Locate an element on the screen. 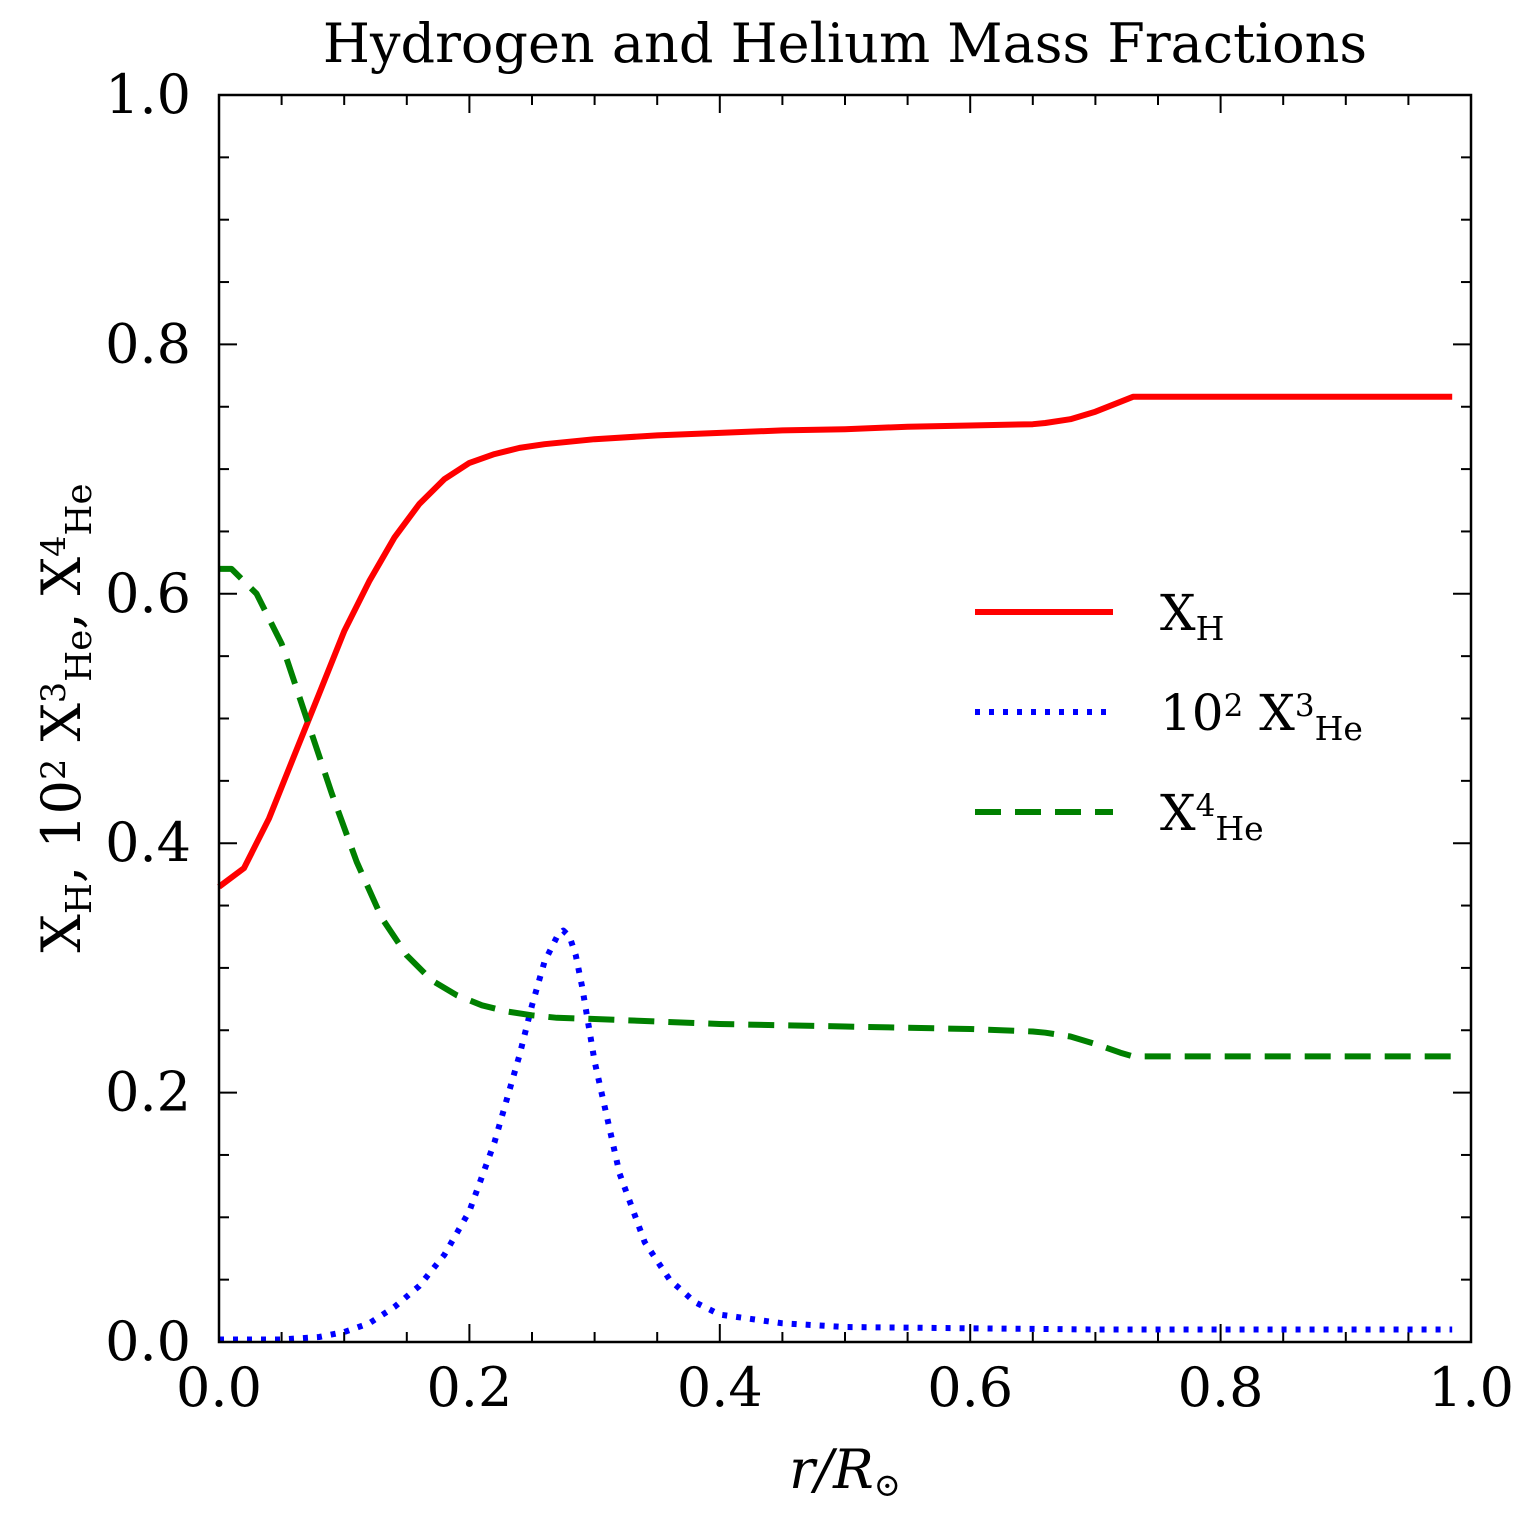 The width and height of the screenshot is (1531, 1531). x-tick-label: 0.8 is located at coordinates (1221, 1387).